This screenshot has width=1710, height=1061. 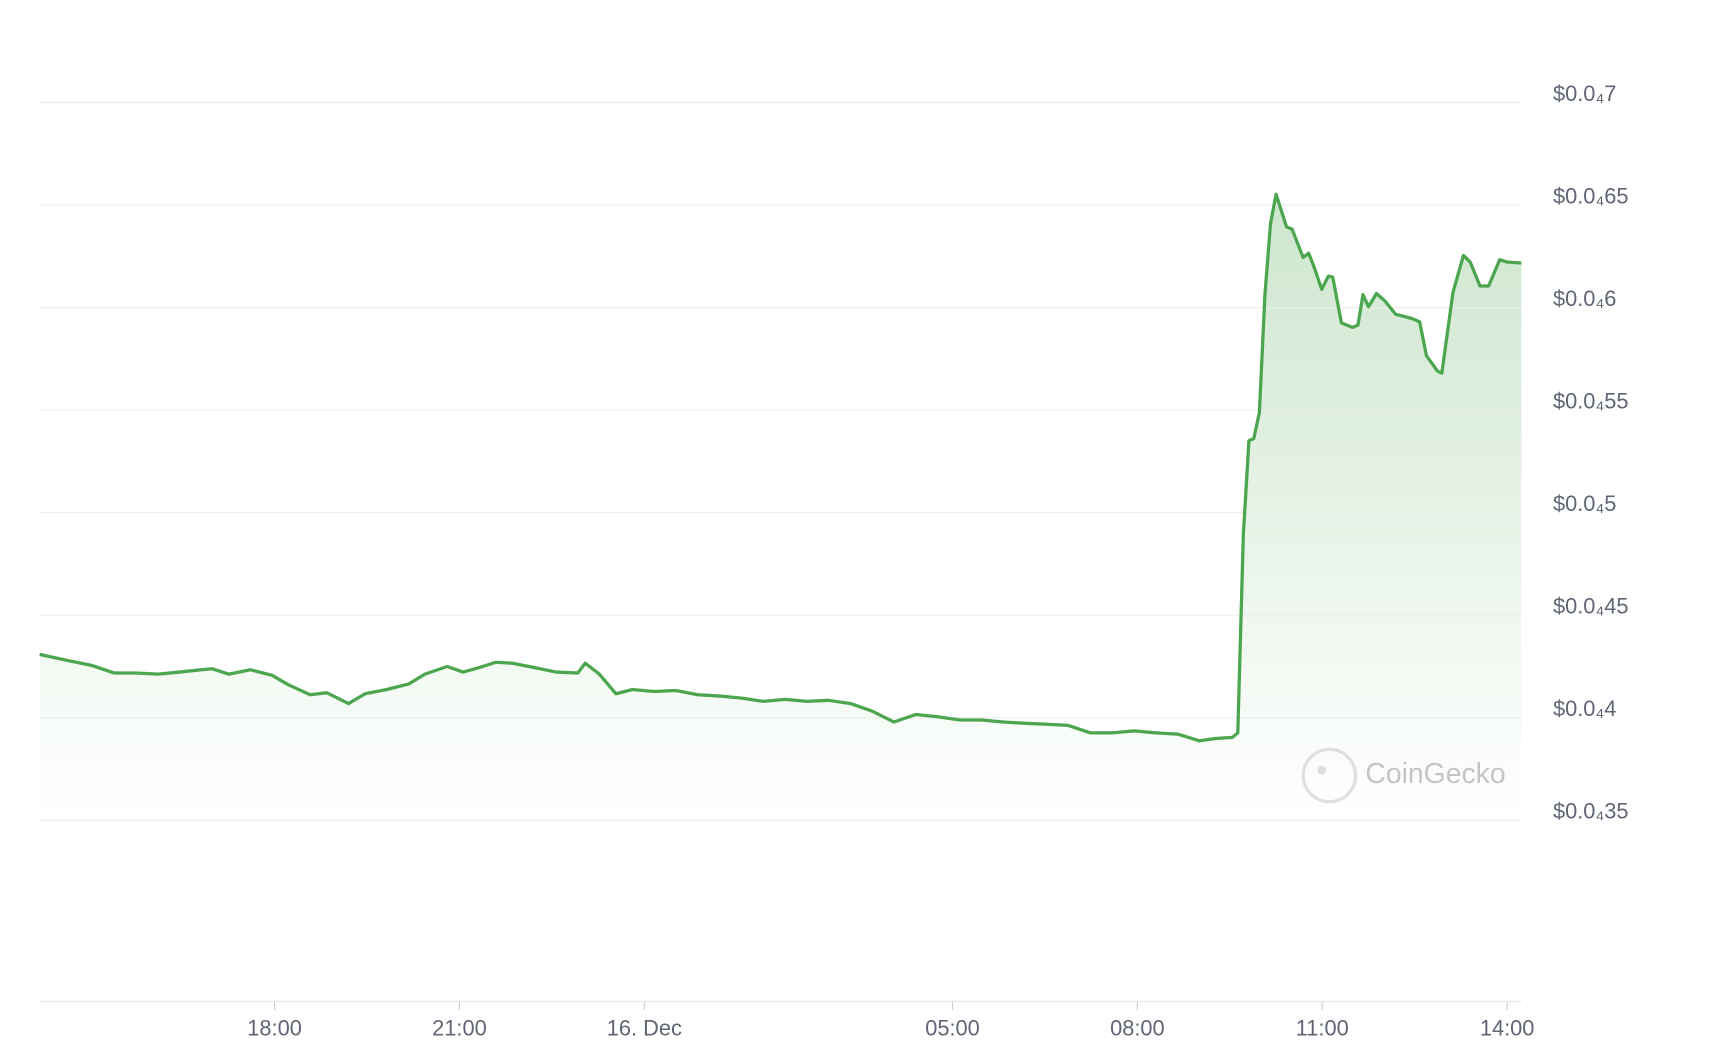 I want to click on x-tick-label: 11:00, so click(x=1322, y=1027).